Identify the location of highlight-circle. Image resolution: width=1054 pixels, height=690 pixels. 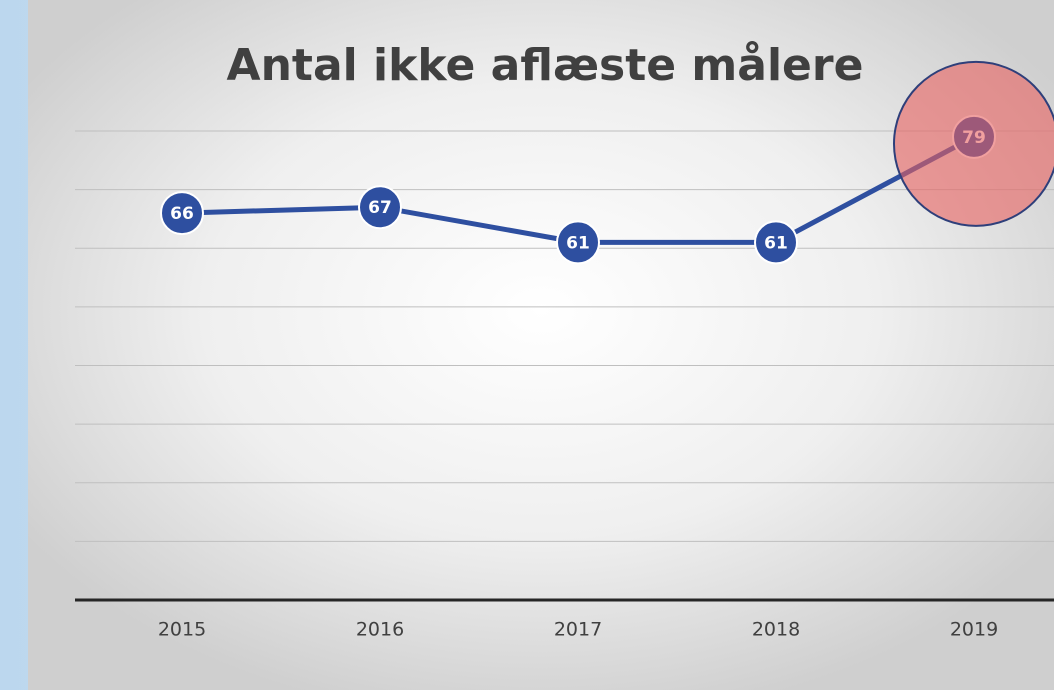
(973, 143).